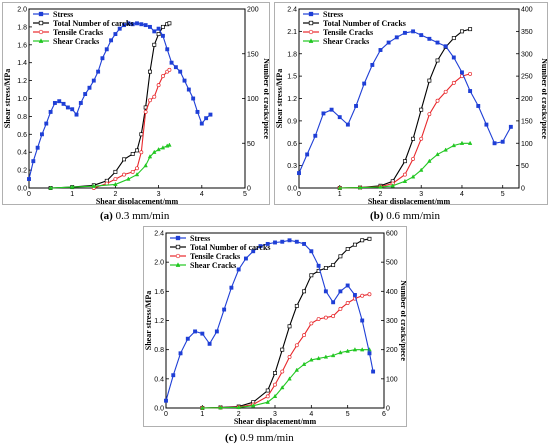 The height and width of the screenshot is (447, 550). I want to click on yl-tick-label-b-1: 0.3, so click(292, 166).